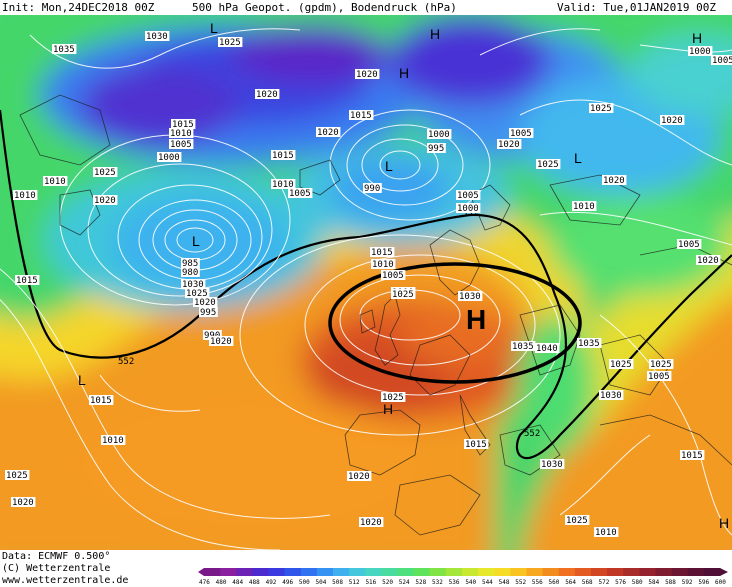  Describe the element at coordinates (537, 582) in the screenshot. I see `colorbar-tick-label: 556` at that location.